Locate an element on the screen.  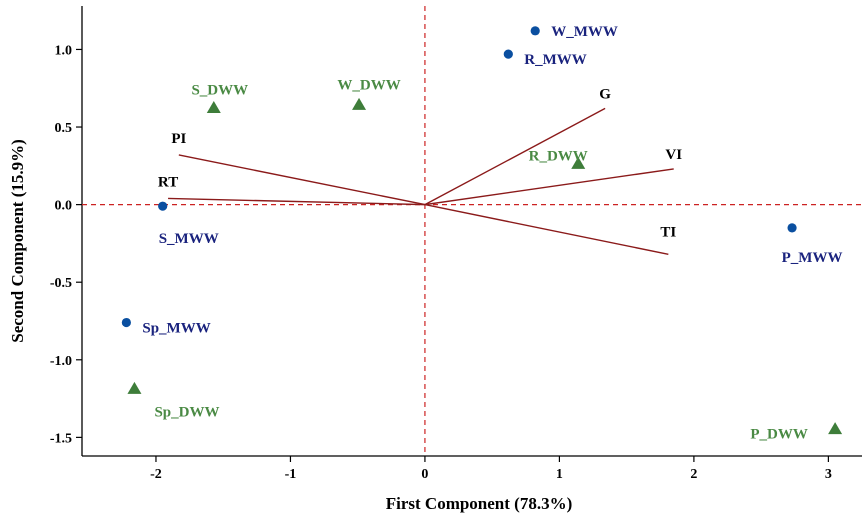
point-label-Sp_DWW: Sp_DWW is located at coordinates (186, 412).